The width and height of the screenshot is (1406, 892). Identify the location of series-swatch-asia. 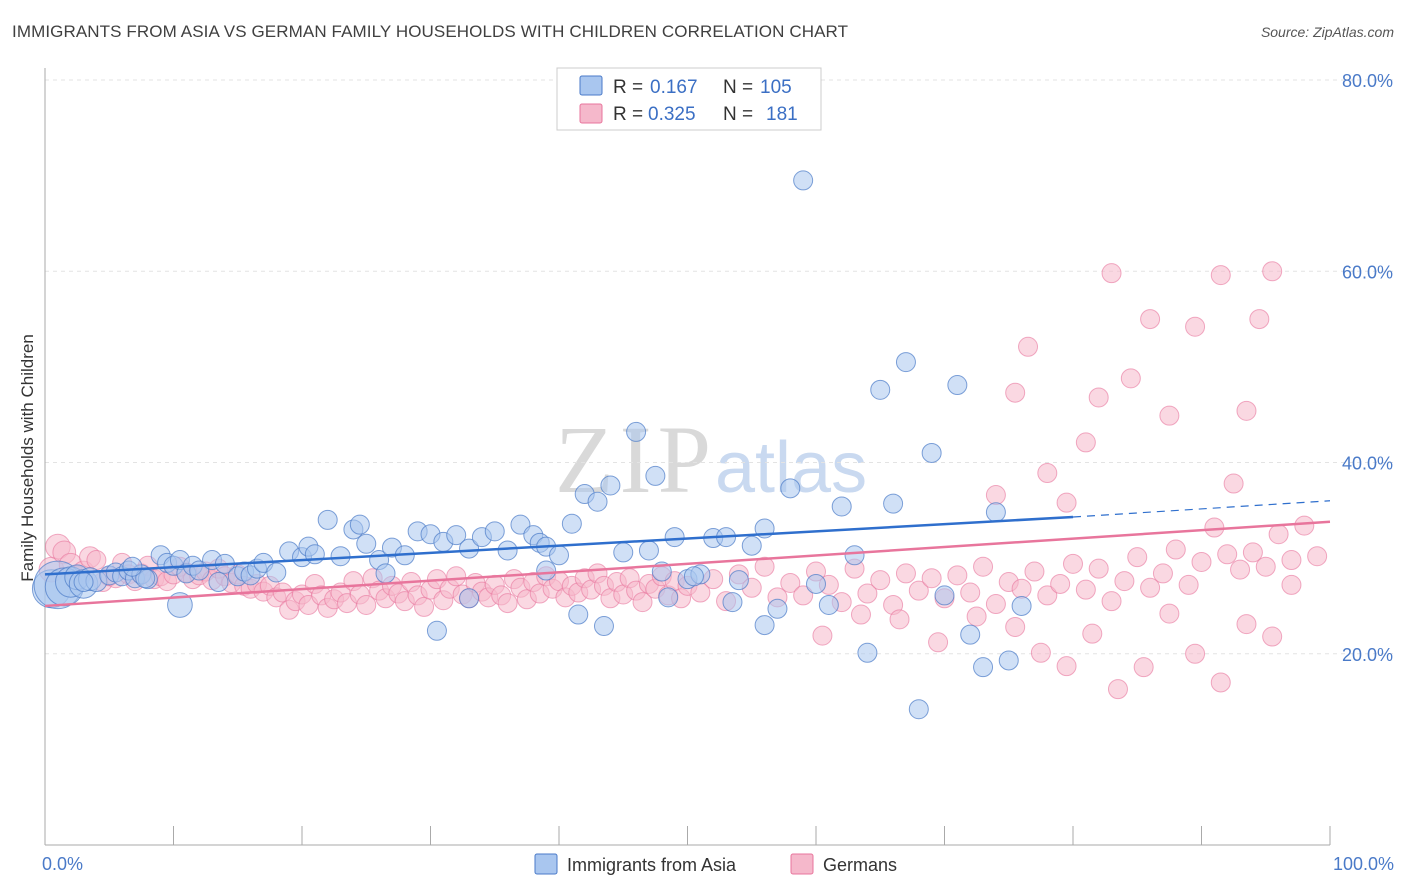
(546, 864).